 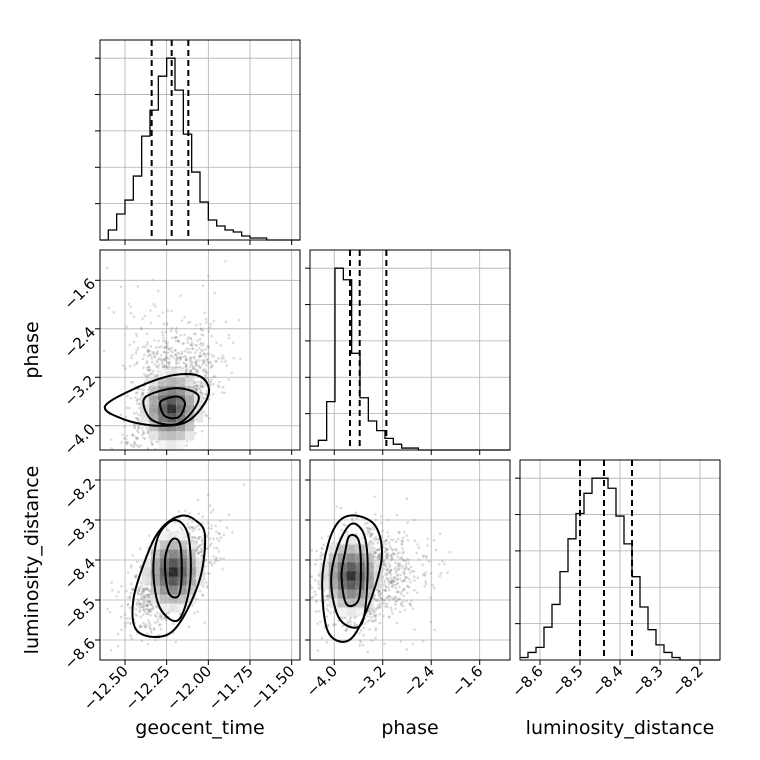 I want to click on x-tick-label-geocent_time: −12.00, so click(x=189, y=688).